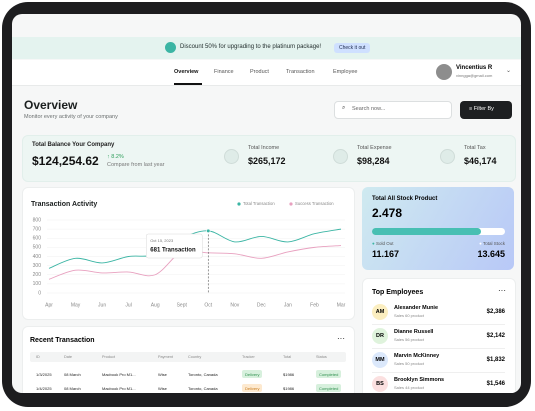 Image resolution: width=535 pixels, height=411 pixels. What do you see at coordinates (37, 266) in the screenshot?
I see `y-tick-label: 300` at bounding box center [37, 266].